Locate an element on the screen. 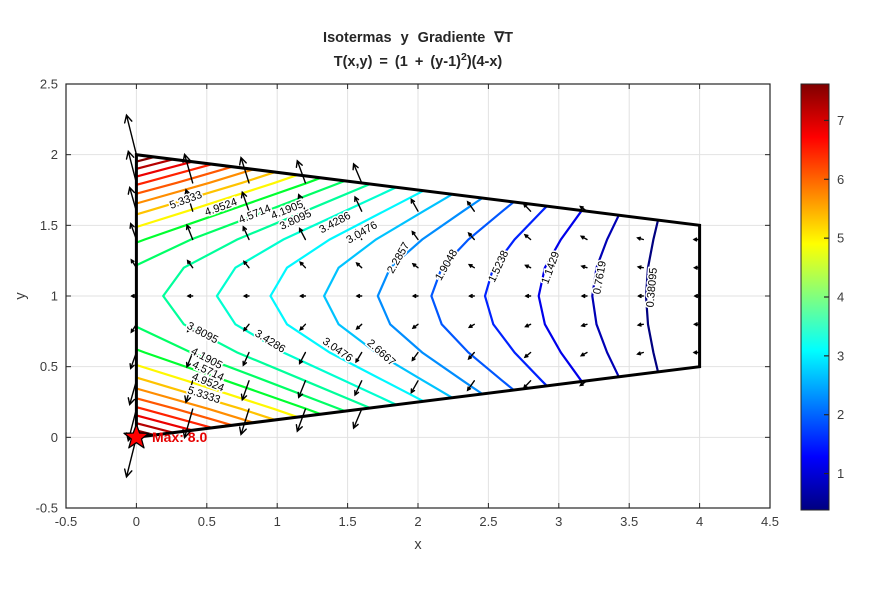  max-star-marker is located at coordinates (136, 436).